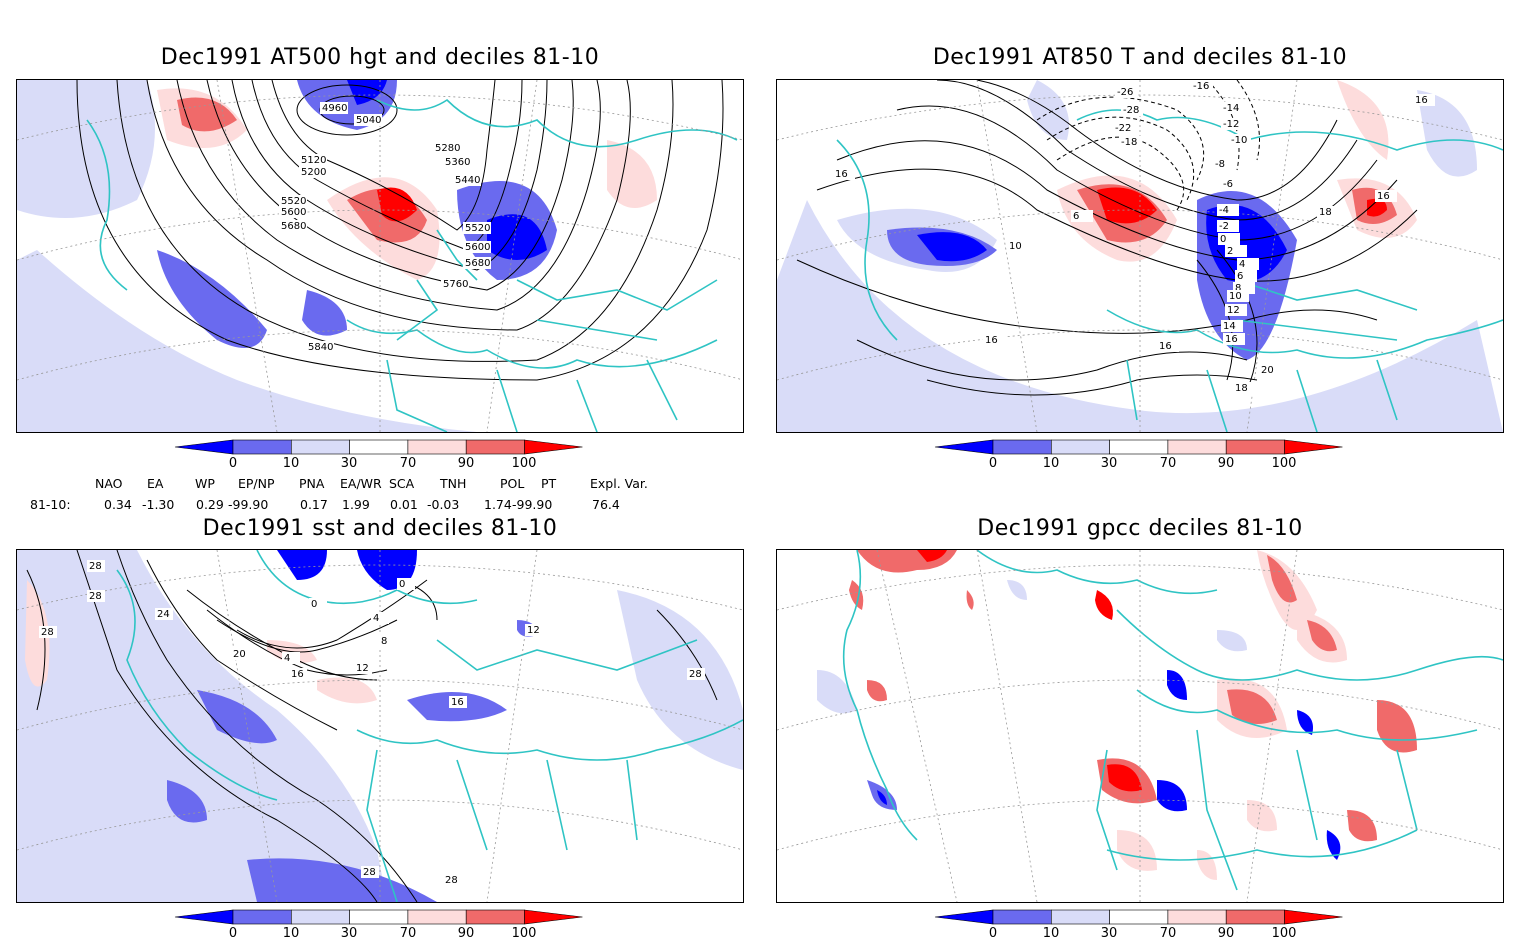 Image resolution: width=1520 pixels, height=948 pixels. What do you see at coordinates (1239, 140) in the screenshot?
I see `contour-label: -10` at bounding box center [1239, 140].